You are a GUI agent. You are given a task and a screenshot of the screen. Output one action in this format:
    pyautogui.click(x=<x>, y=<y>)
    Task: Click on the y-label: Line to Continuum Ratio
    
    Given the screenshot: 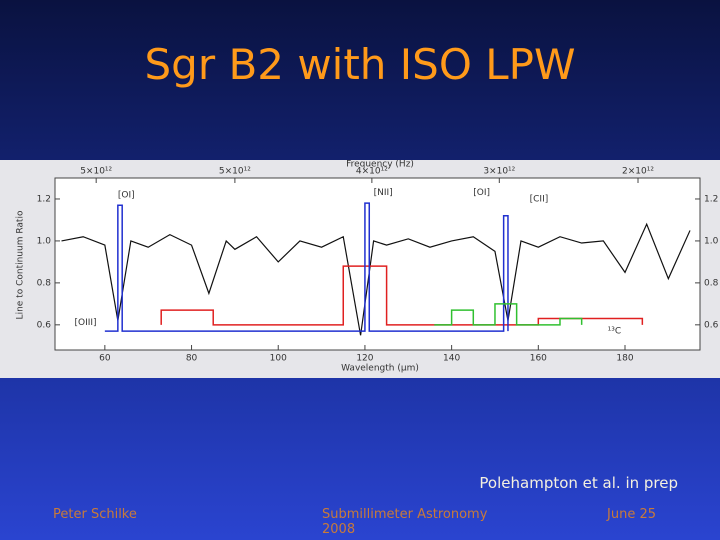 What is the action you would take?
    pyautogui.click(x=21, y=264)
    